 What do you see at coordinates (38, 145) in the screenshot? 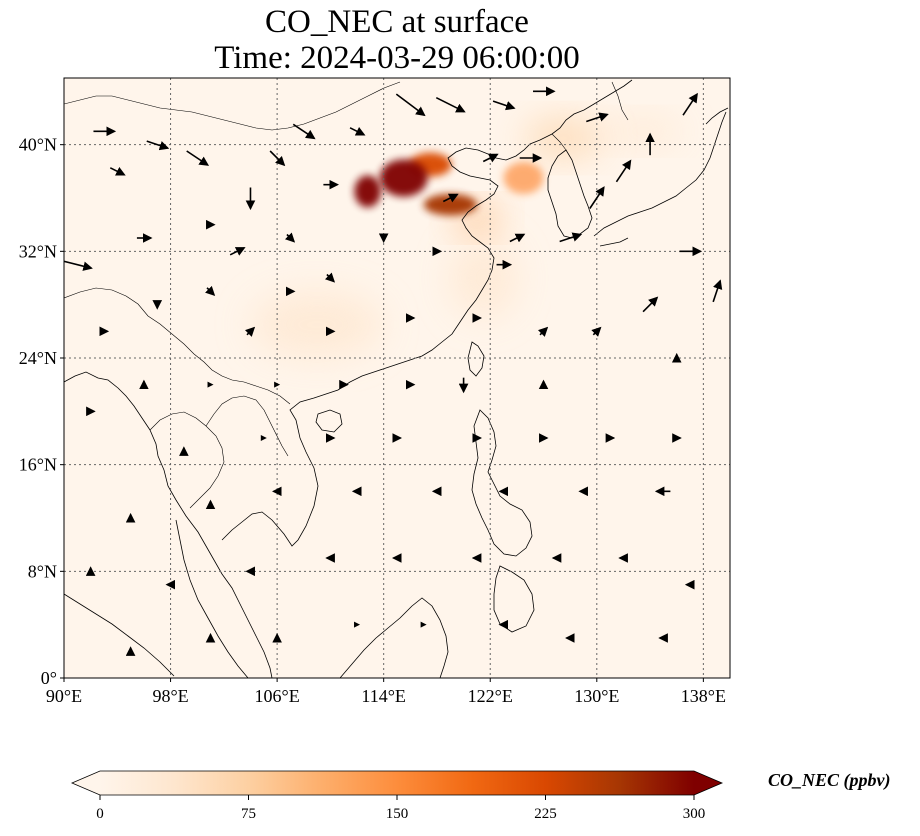
I see `tick-label-lat-5: 40°N` at bounding box center [38, 145].